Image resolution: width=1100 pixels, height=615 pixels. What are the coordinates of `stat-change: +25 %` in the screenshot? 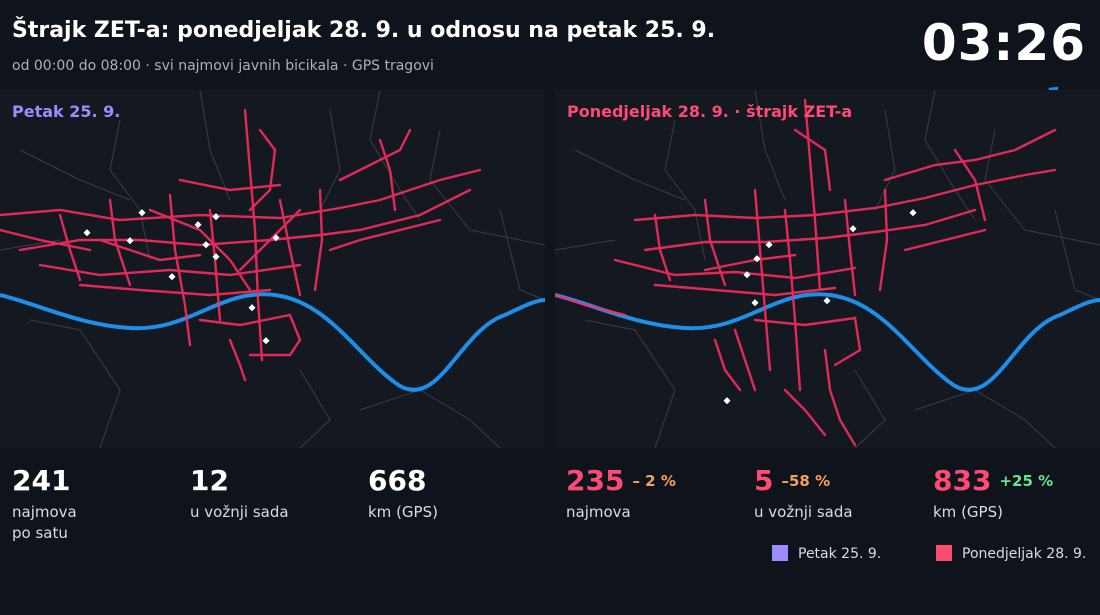 It's located at (1026, 481).